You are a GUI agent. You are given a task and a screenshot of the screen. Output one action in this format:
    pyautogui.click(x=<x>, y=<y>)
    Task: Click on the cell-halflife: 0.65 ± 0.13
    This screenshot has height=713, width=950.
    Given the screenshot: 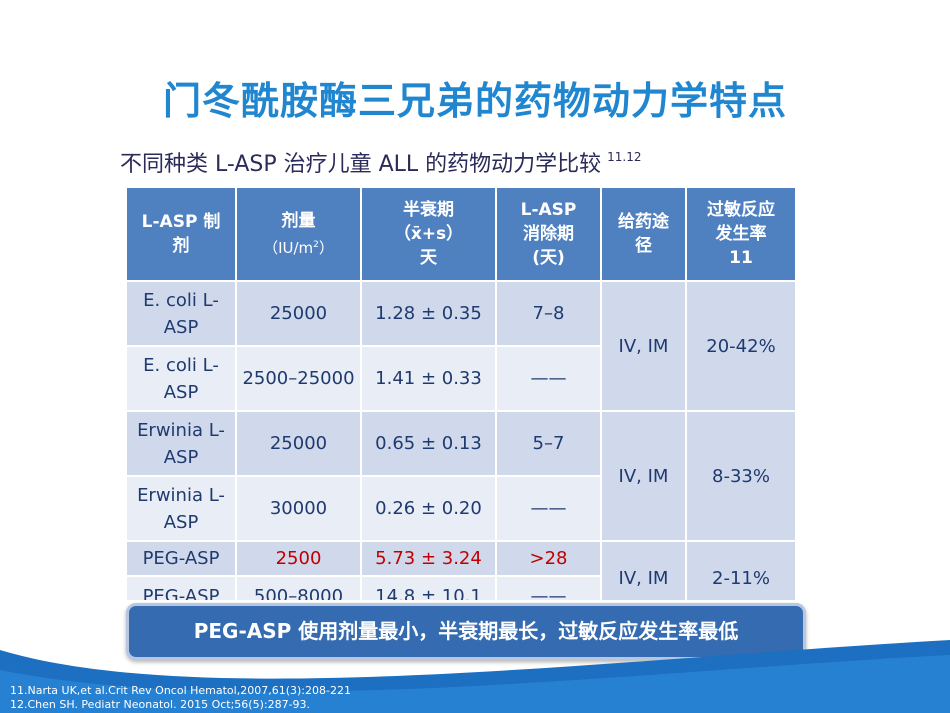 What is the action you would take?
    pyautogui.click(x=428, y=443)
    